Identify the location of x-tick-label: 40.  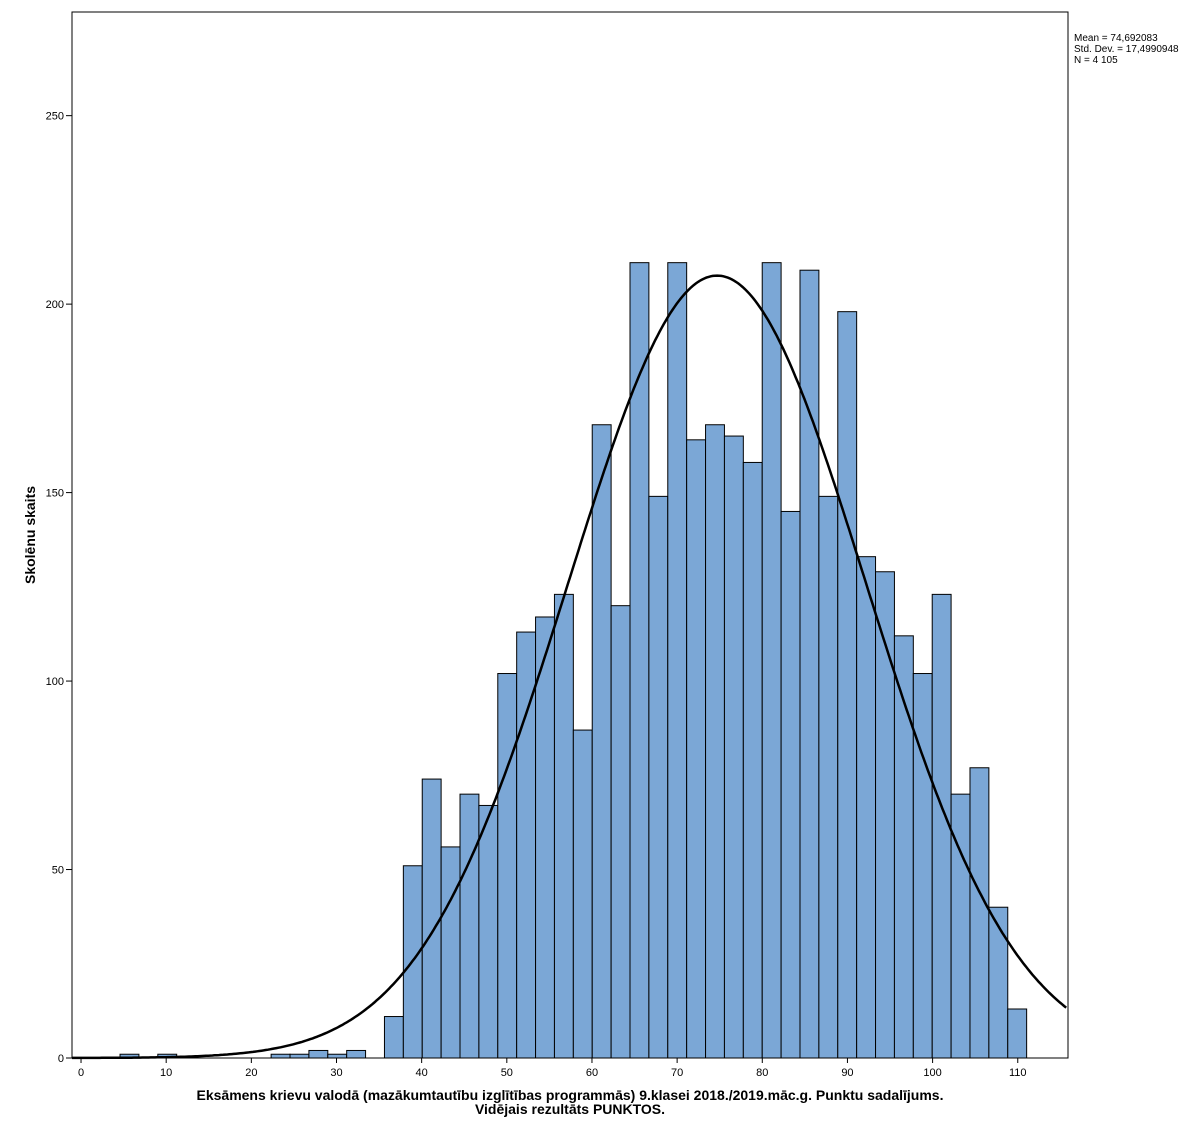
(422, 1073).